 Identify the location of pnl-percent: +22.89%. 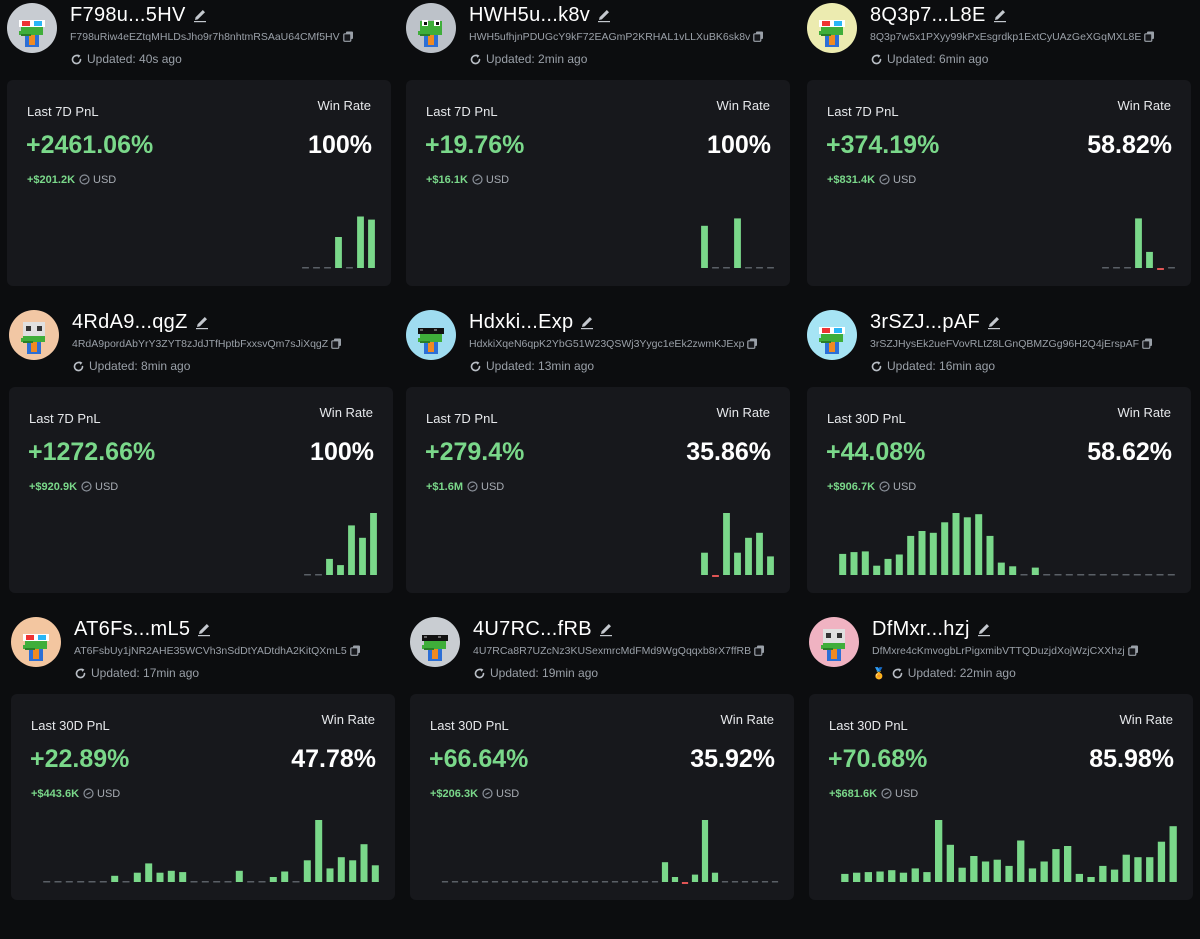
(80, 759).